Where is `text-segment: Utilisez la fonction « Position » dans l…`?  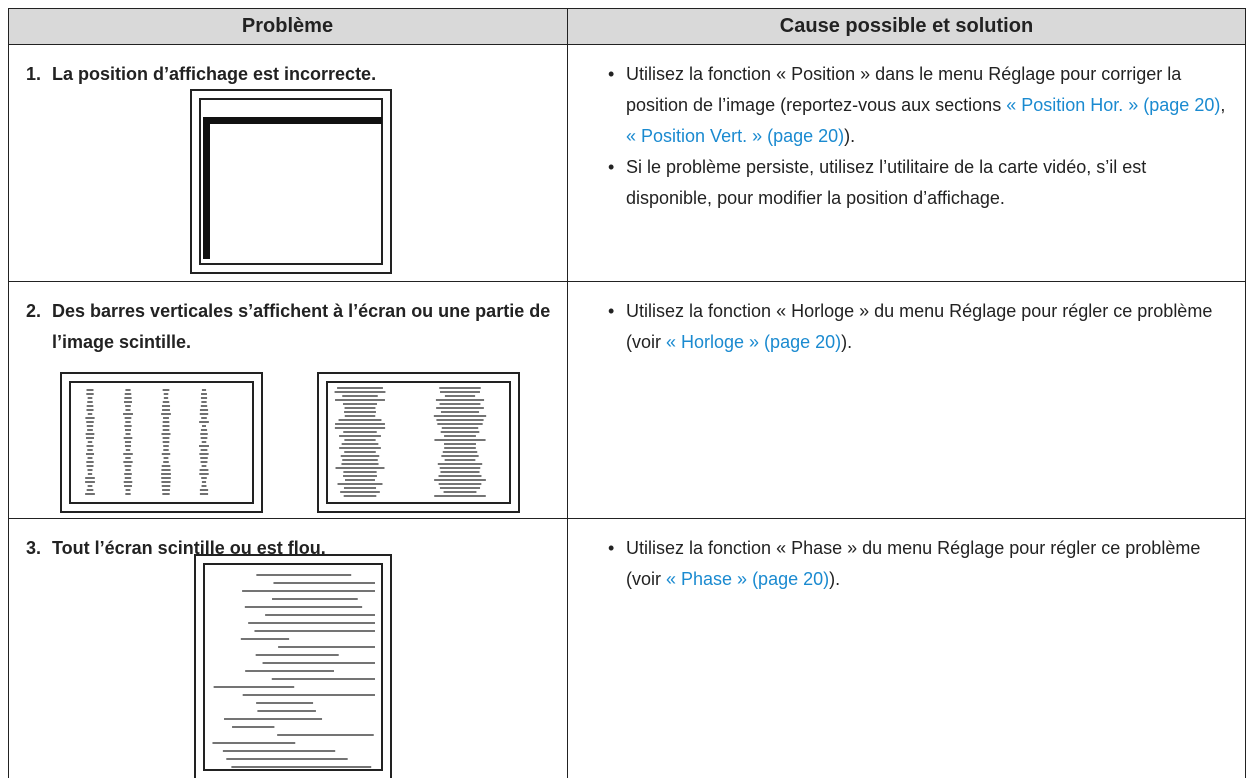 text-segment: Utilisez la fonction « Position » dans l… is located at coordinates (904, 89).